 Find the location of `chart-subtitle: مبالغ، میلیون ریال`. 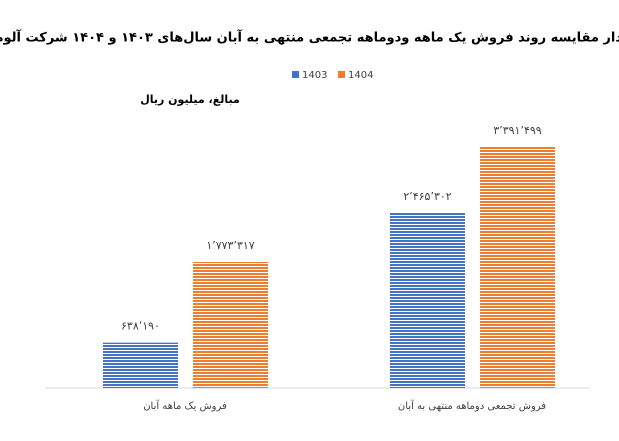

chart-subtitle: مبالغ، میلیون ریال is located at coordinates (190, 99).